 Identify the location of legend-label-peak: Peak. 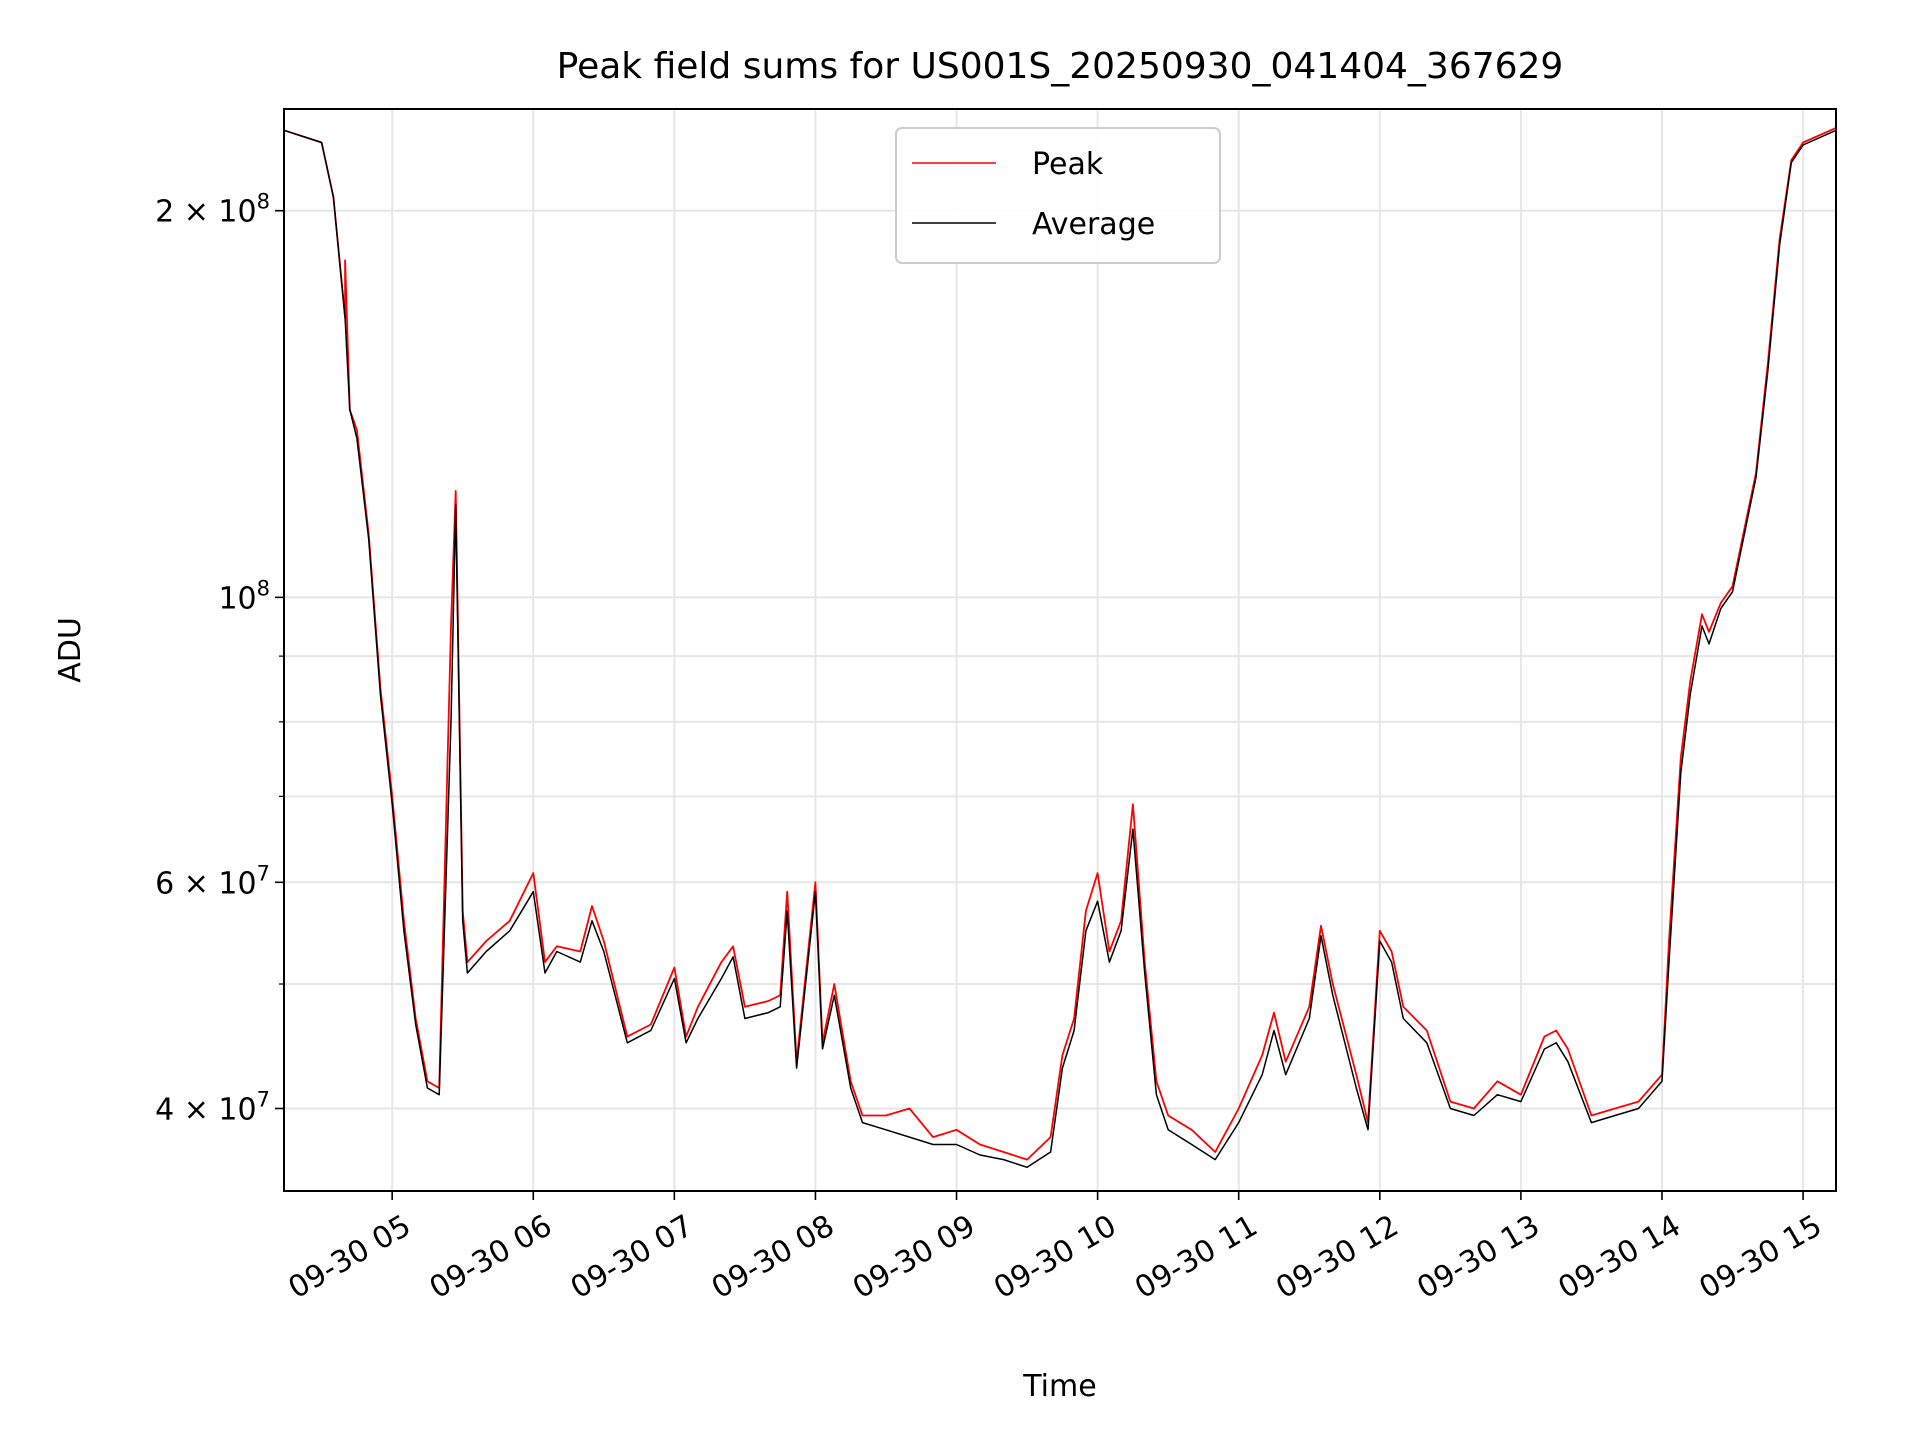
(1068, 164).